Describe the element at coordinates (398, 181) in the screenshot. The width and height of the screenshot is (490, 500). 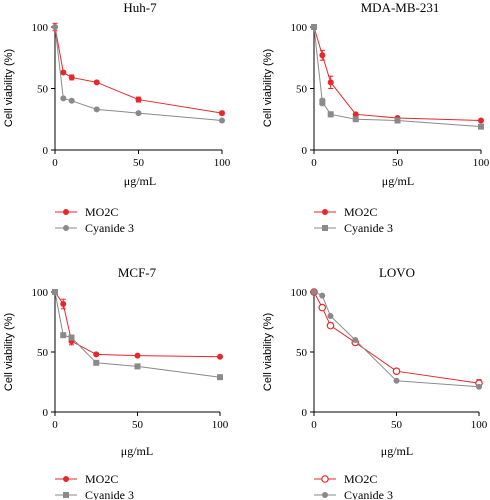
I see `xlabel-top-right: μg/mL` at that location.